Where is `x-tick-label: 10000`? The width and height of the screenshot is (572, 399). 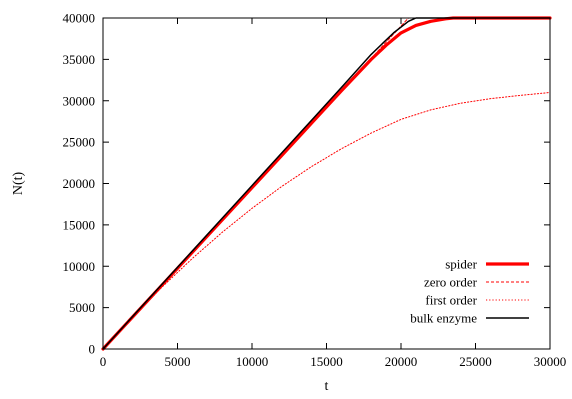
x-tick-label: 10000 is located at coordinates (252, 361).